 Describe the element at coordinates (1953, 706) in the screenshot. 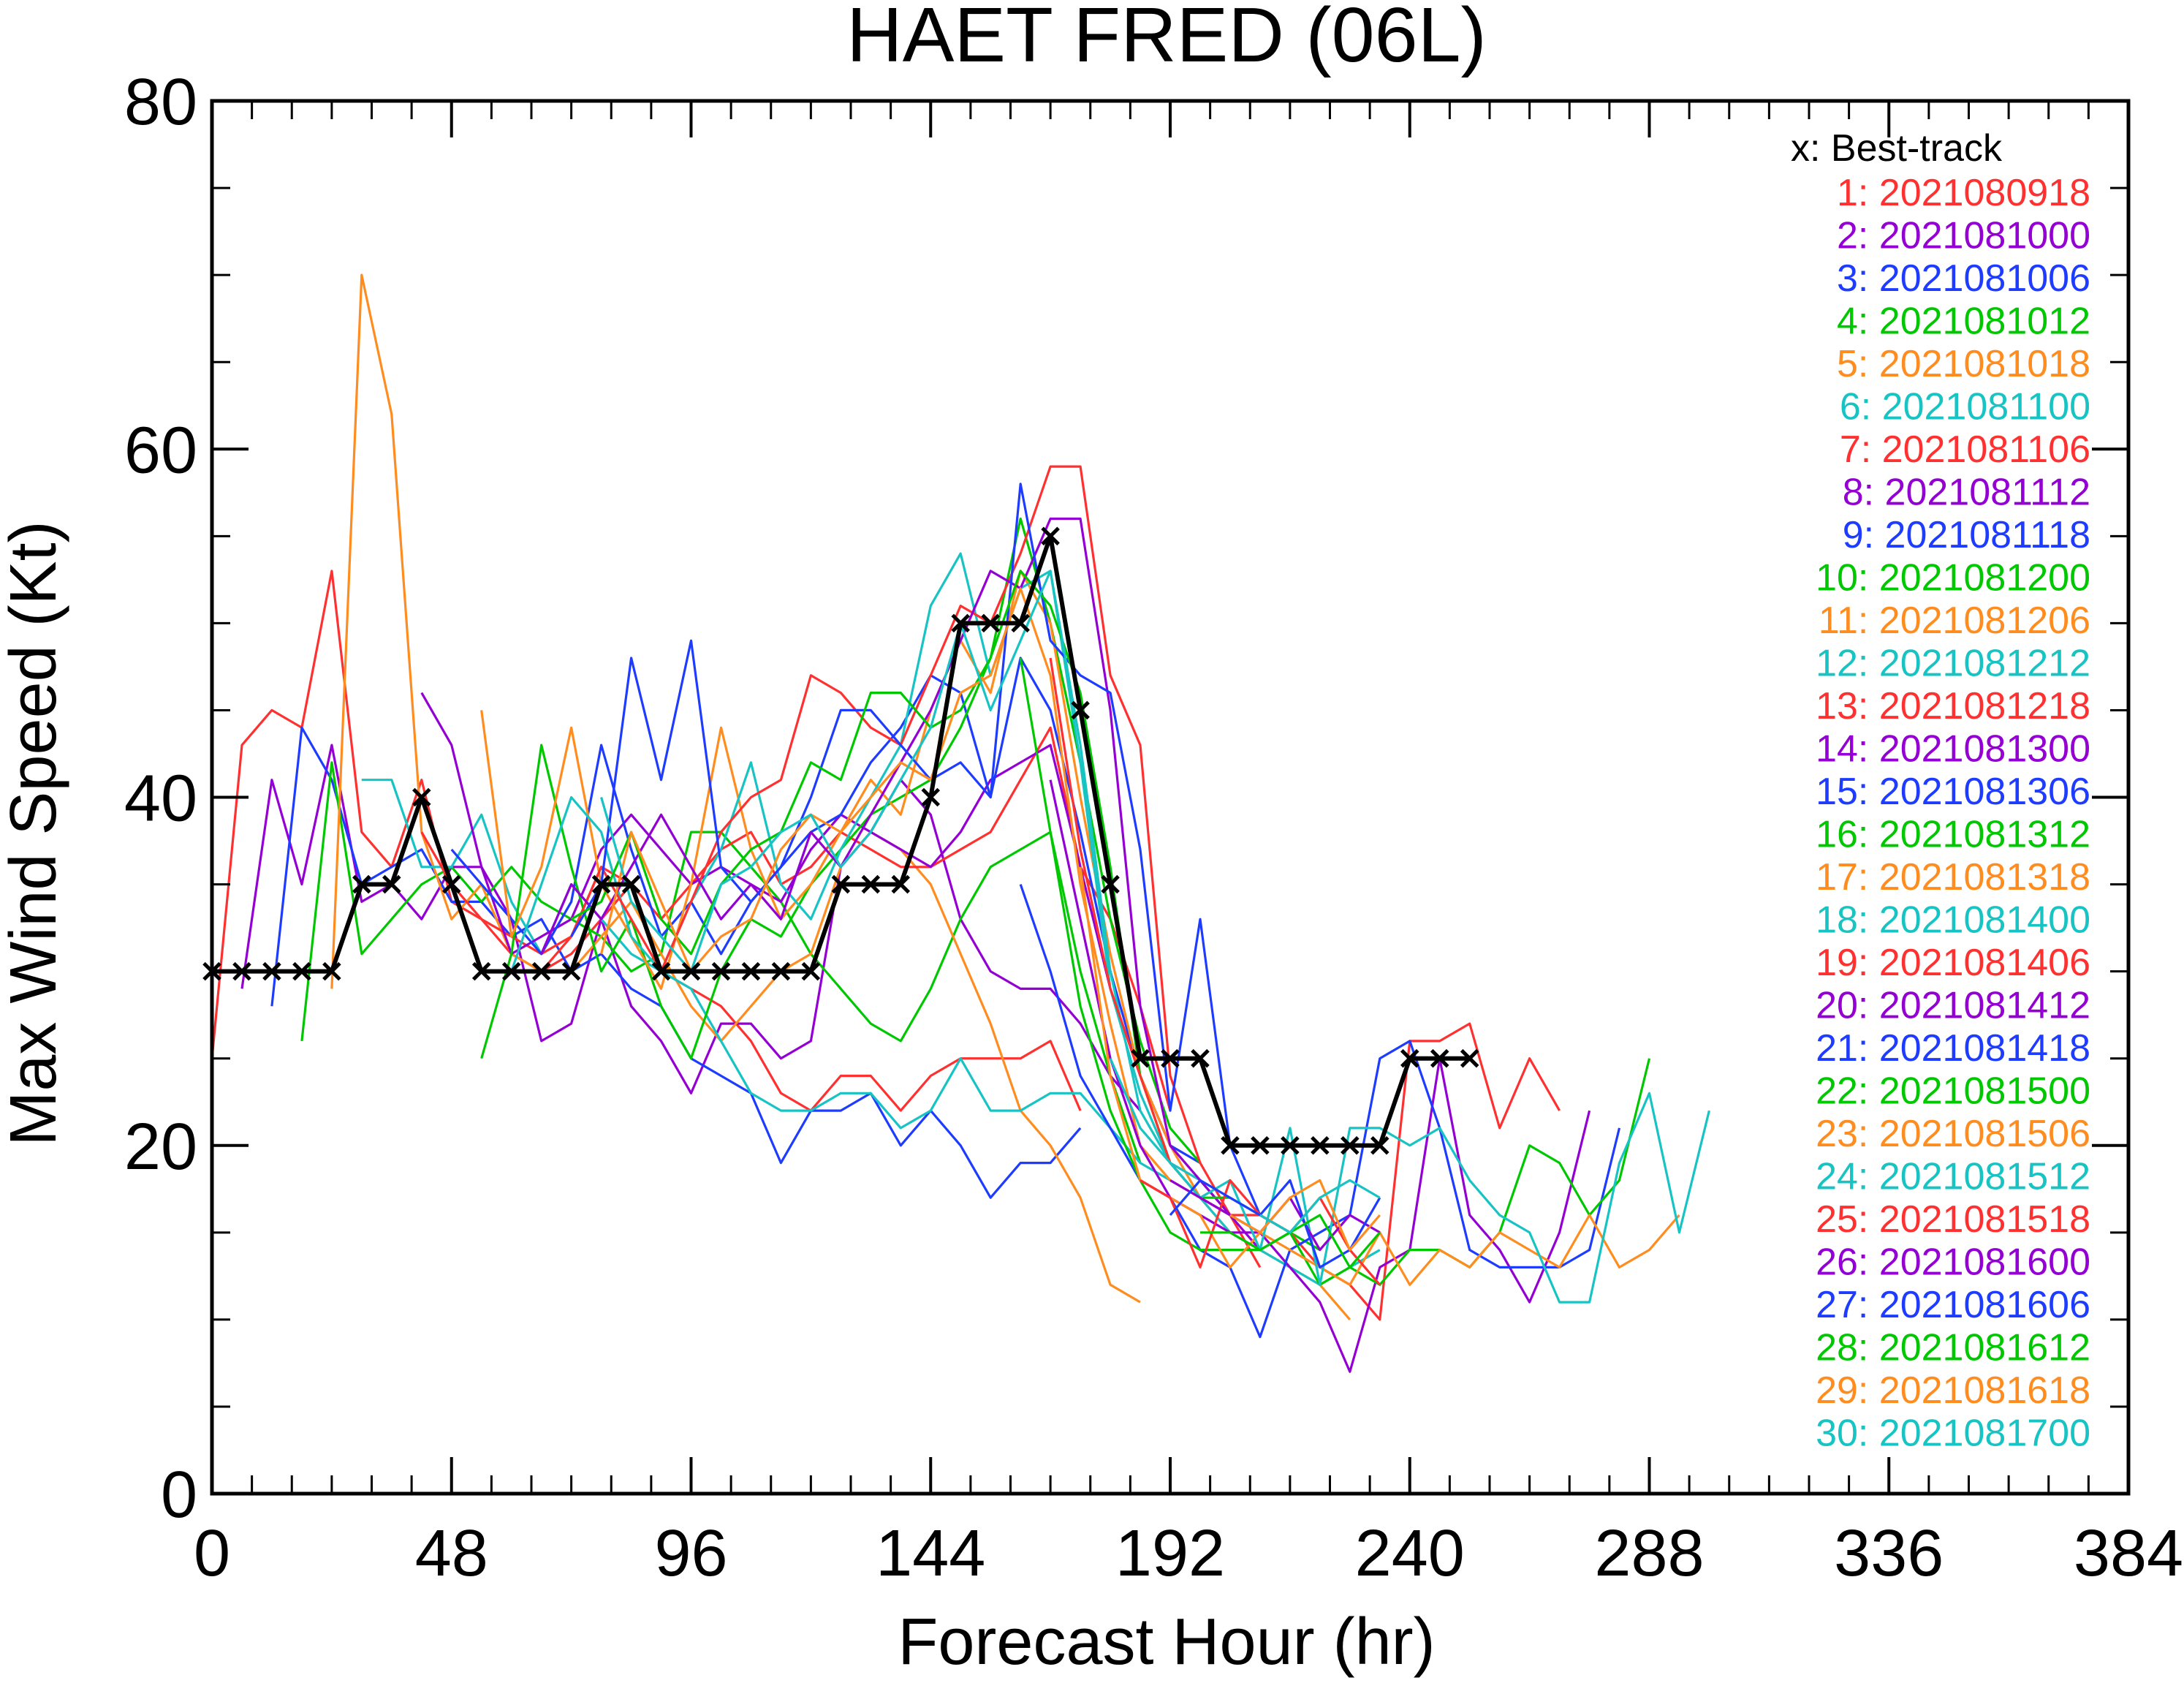

I see `legend-entry-13: 13: 2021081218` at that location.